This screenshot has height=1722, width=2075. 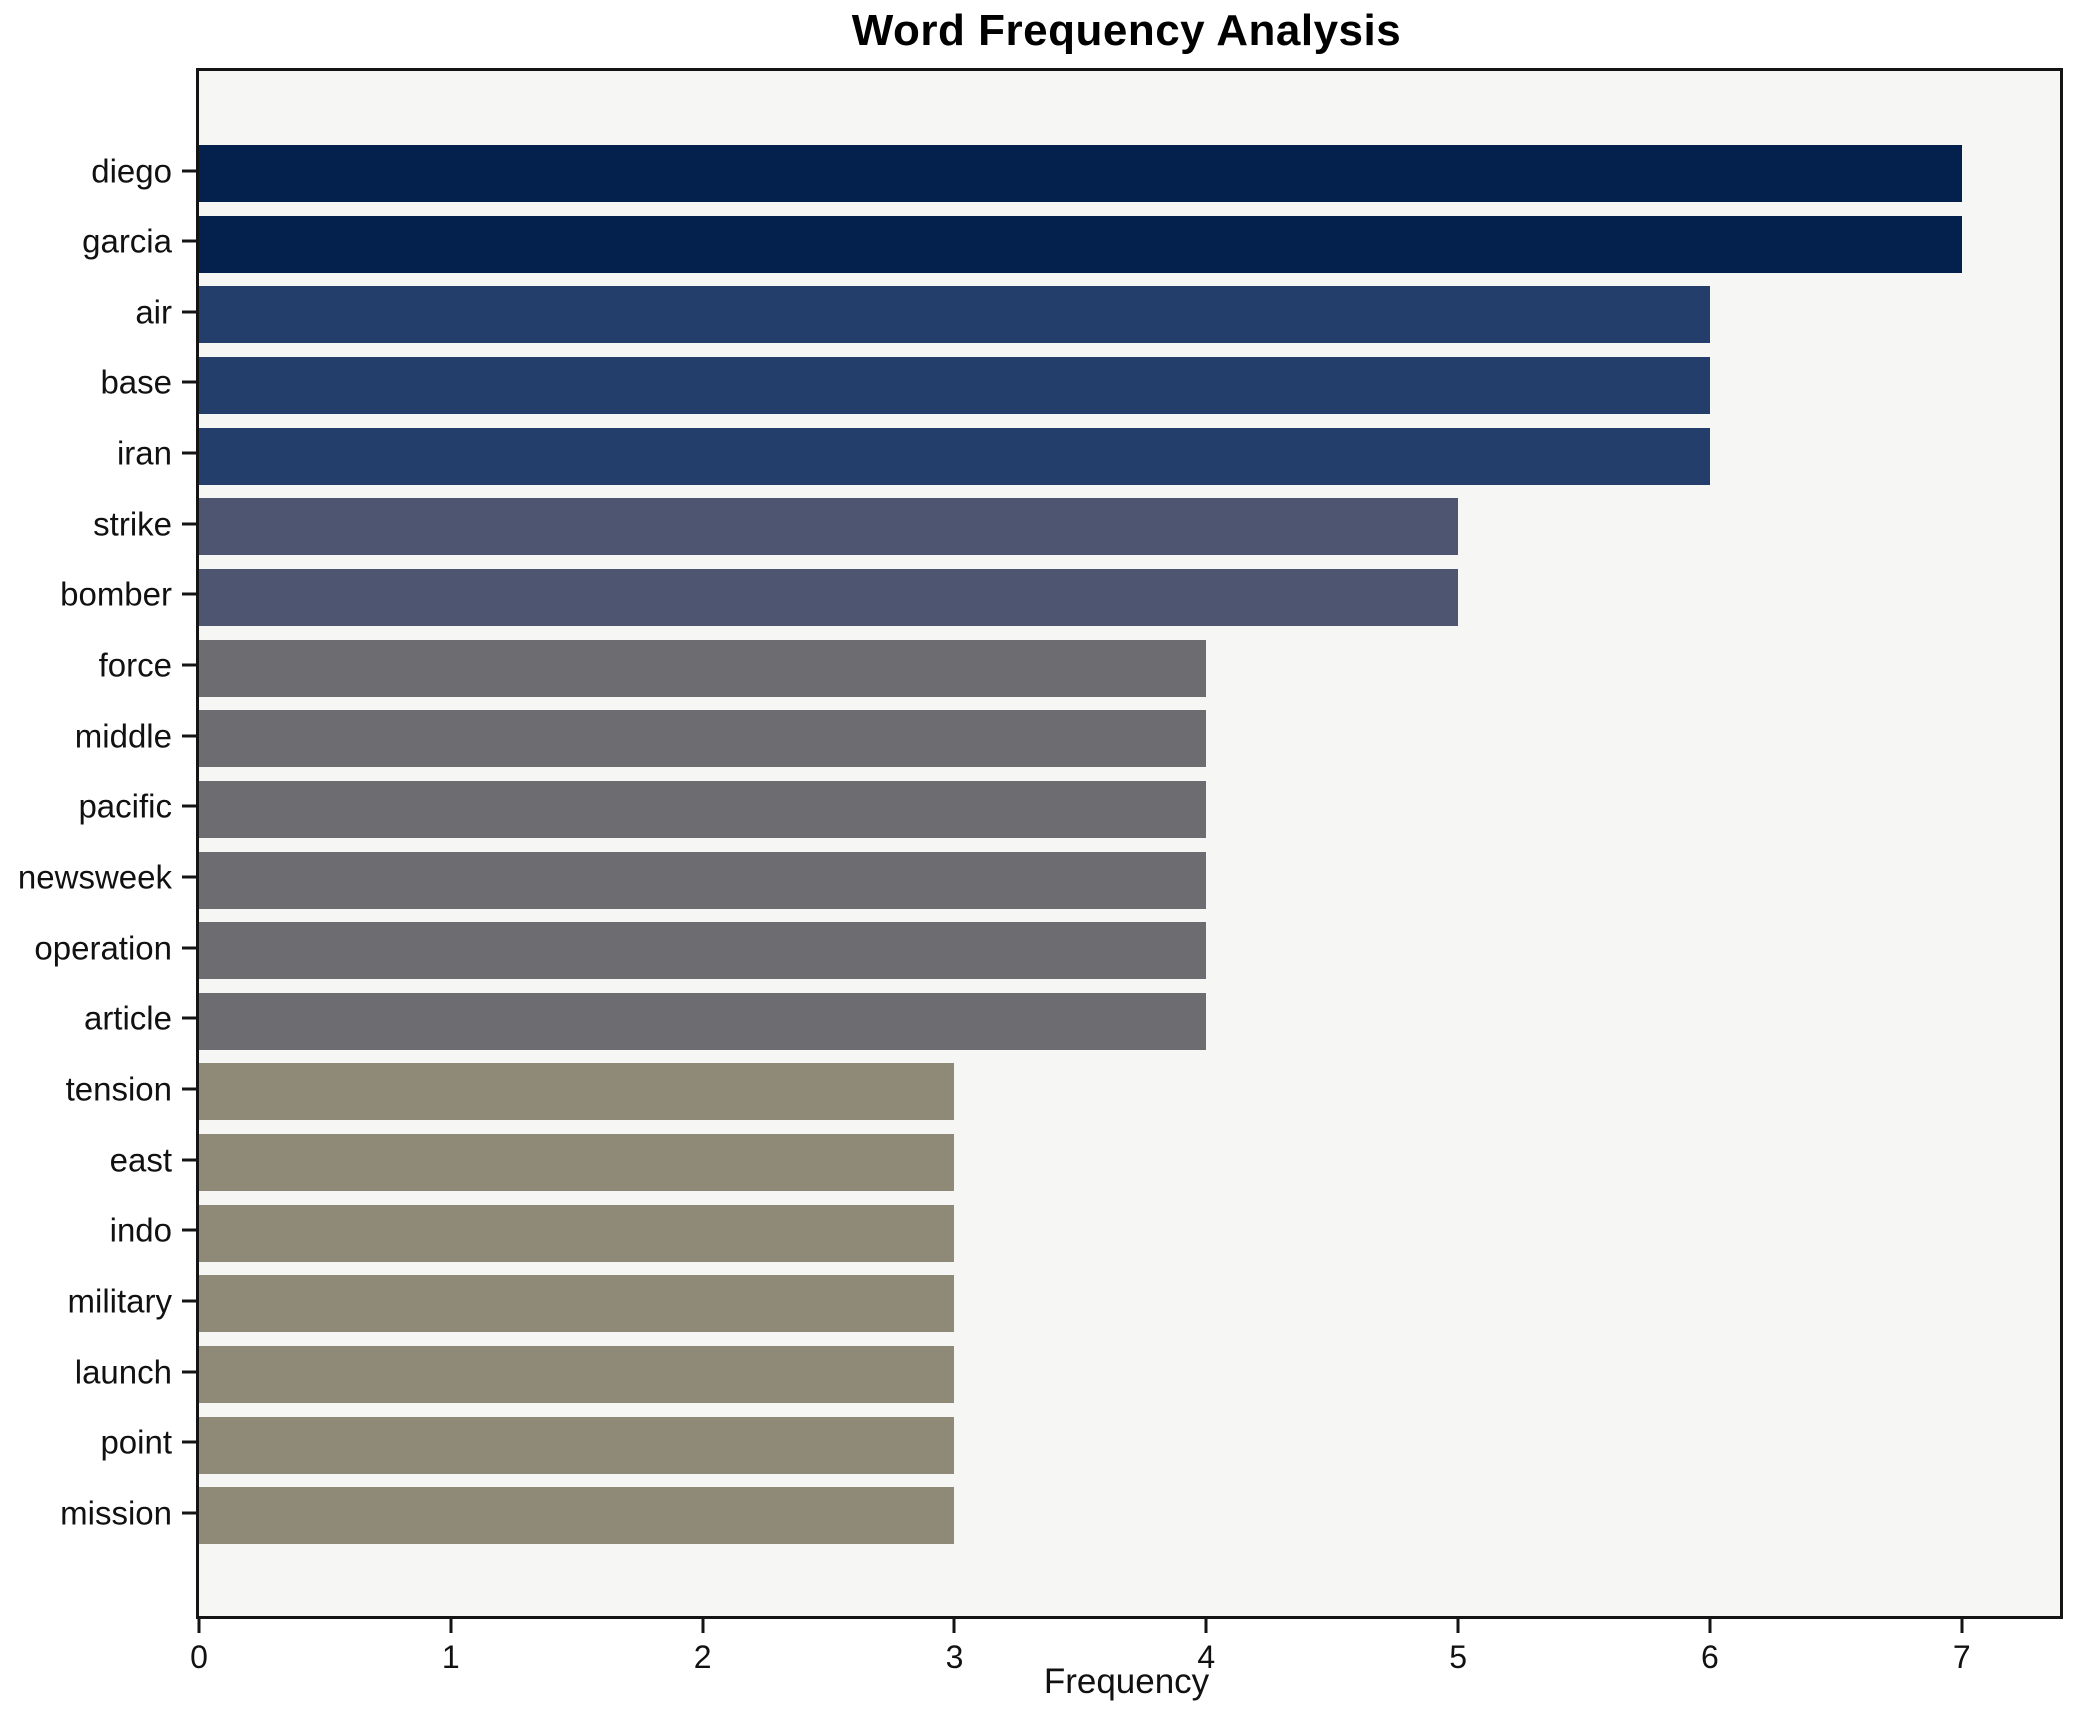 I want to click on y-tick-mark-indo, so click(x=189, y=1230).